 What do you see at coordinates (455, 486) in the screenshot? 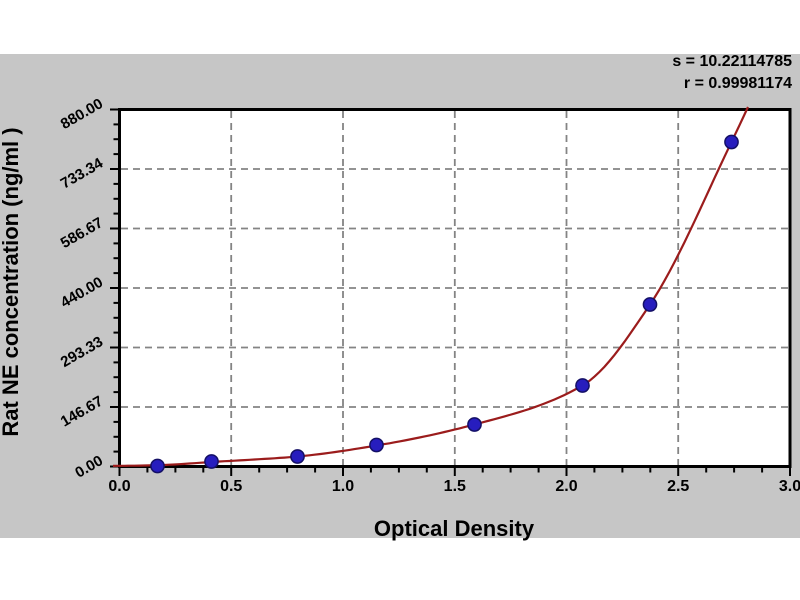
I see `svg-text: 1.5` at bounding box center [455, 486].